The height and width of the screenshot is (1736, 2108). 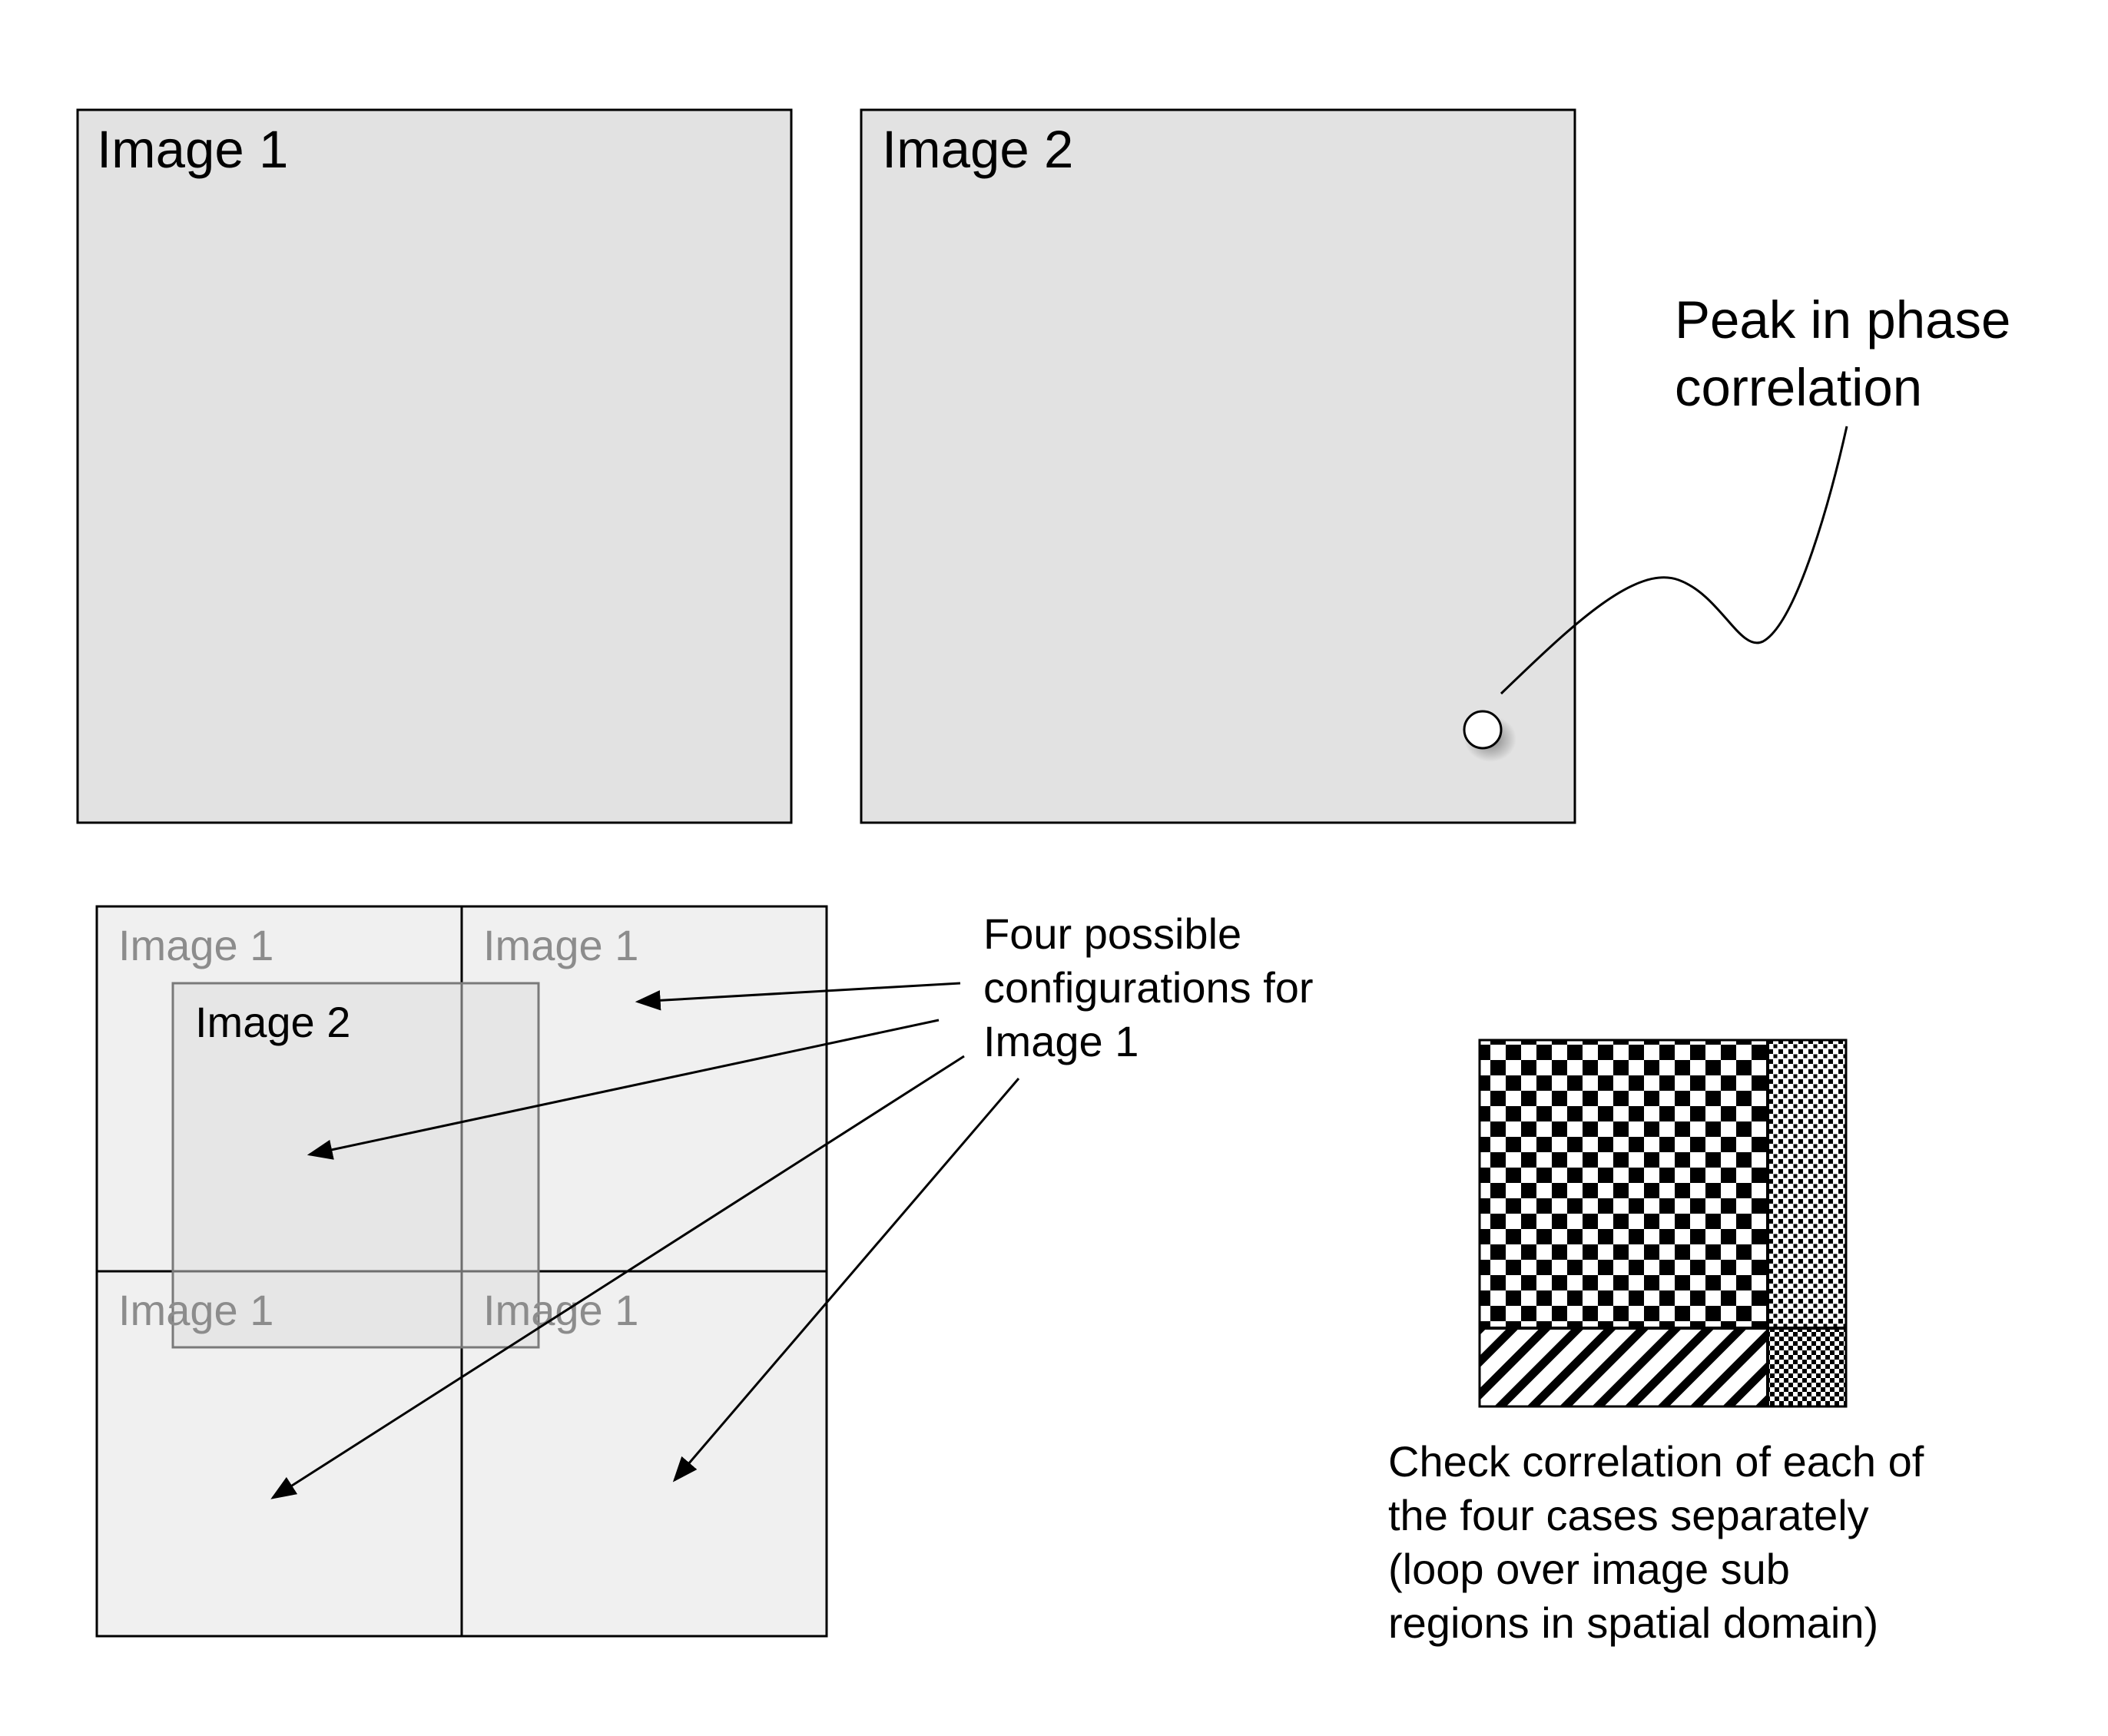 I want to click on arrow-to-top-right, so click(x=798, y=996).